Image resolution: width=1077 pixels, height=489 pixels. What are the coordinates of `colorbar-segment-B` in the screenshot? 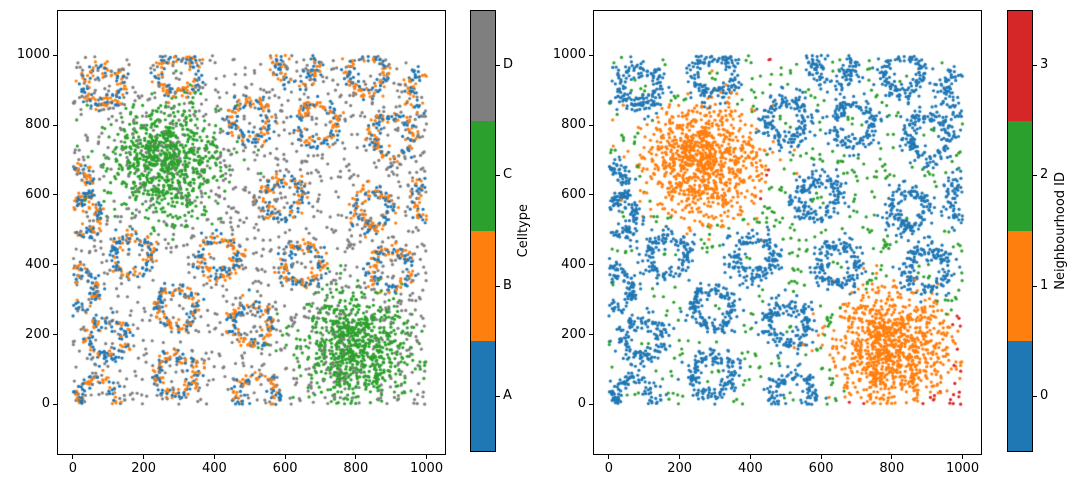 It's located at (483, 286).